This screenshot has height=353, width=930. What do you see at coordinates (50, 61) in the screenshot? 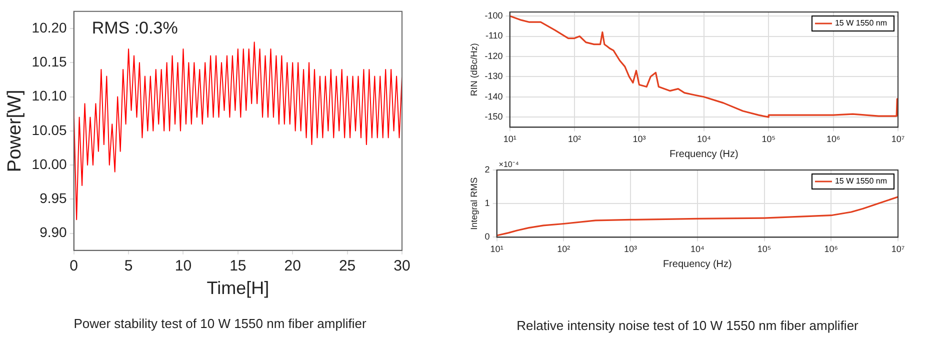
I see `y-tick-label: 10.15` at bounding box center [50, 61].